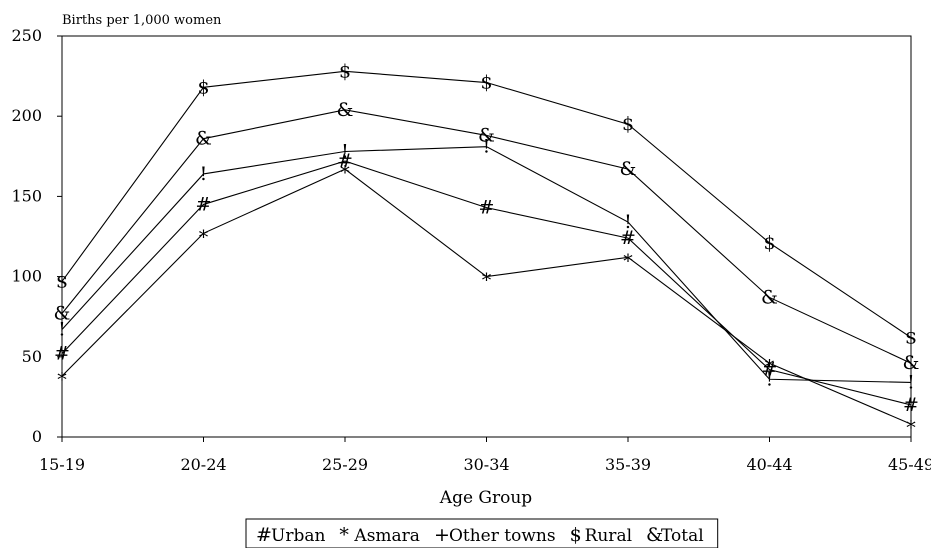 The width and height of the screenshot is (931, 548). I want to click on legend-box, so click(482, 533).